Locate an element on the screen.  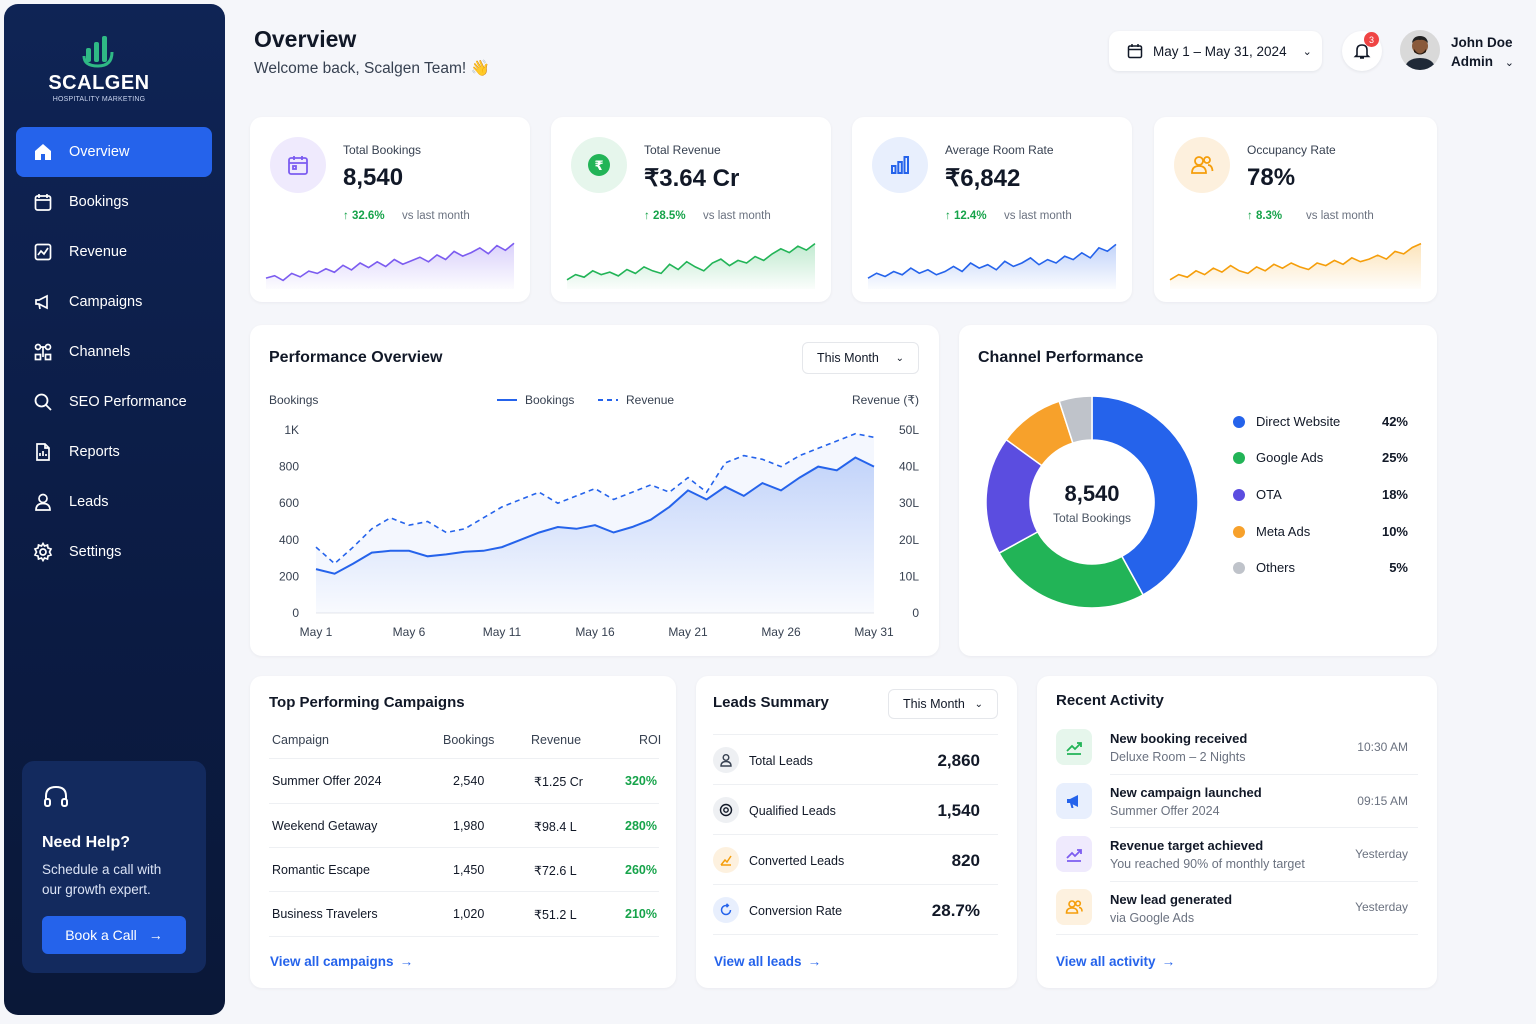
x-tick-label: May 11 is located at coordinates (502, 632).